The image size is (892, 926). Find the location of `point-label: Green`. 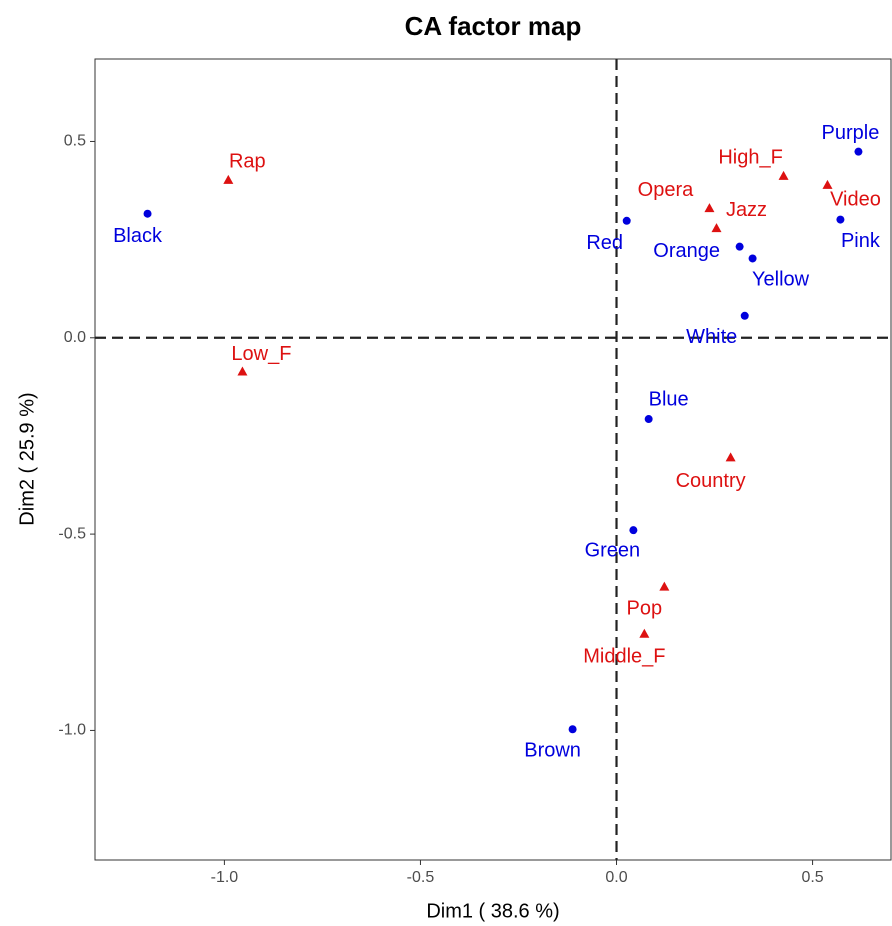

point-label: Green is located at coordinates (613, 550).